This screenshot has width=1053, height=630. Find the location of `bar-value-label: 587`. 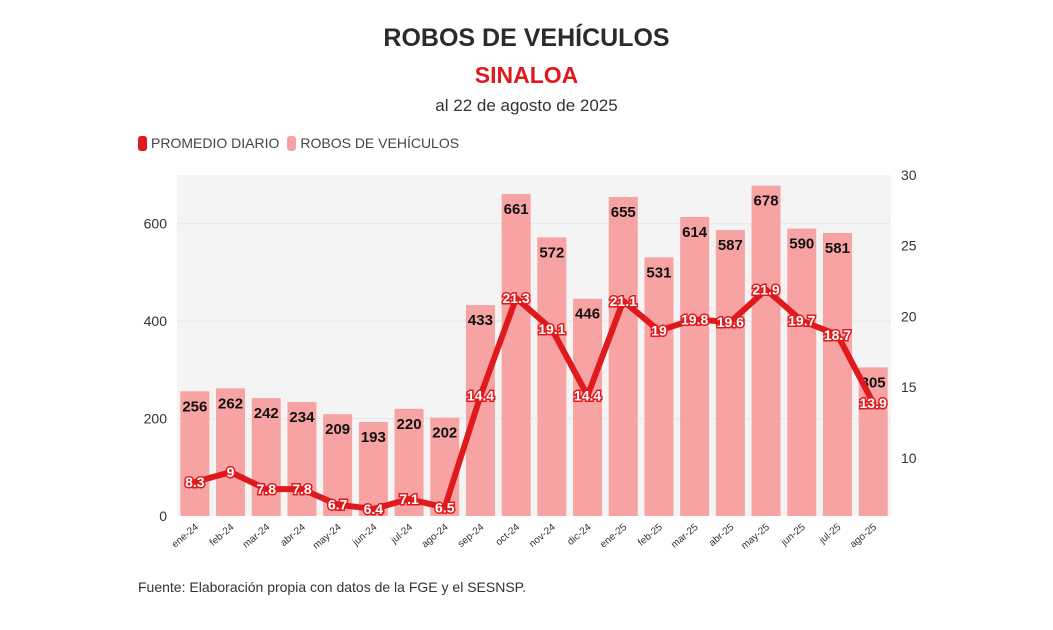

bar-value-label: 587 is located at coordinates (730, 245).